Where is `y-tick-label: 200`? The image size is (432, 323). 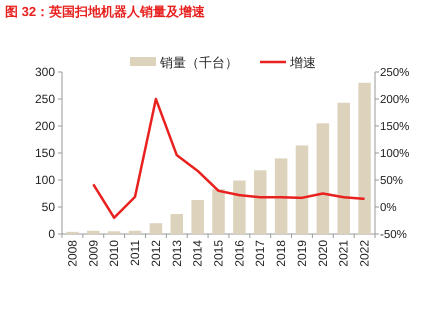 y-tick-label: 200 is located at coordinates (45, 126).